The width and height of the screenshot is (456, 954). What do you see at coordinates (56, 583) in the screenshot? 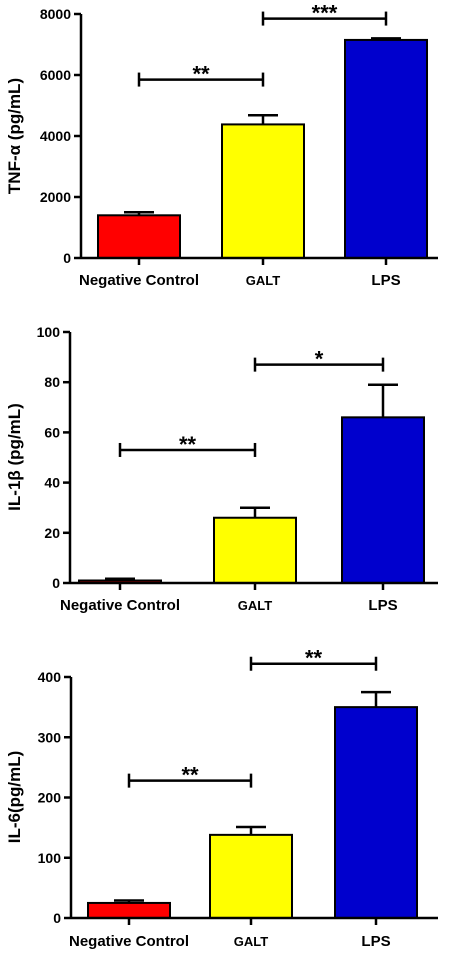
I see `il-1beta-y-tick-label: 0` at bounding box center [56, 583].